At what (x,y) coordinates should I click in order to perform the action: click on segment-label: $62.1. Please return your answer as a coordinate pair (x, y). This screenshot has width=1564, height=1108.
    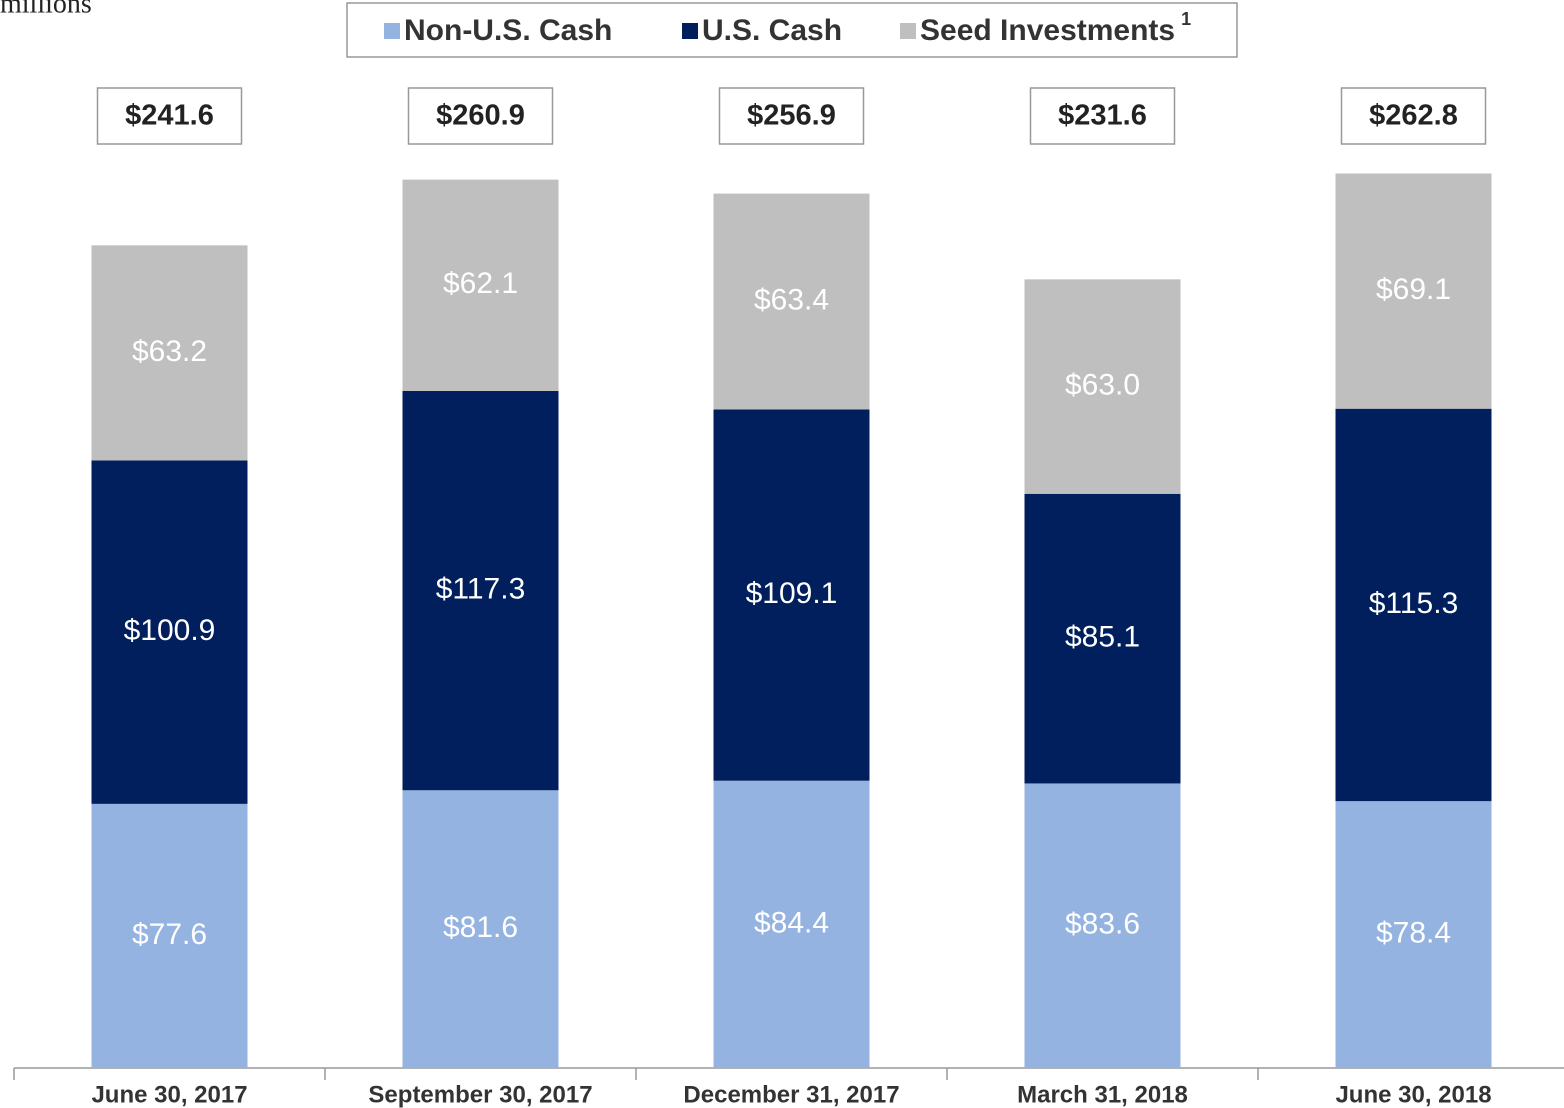
    Looking at the image, I should click on (480, 283).